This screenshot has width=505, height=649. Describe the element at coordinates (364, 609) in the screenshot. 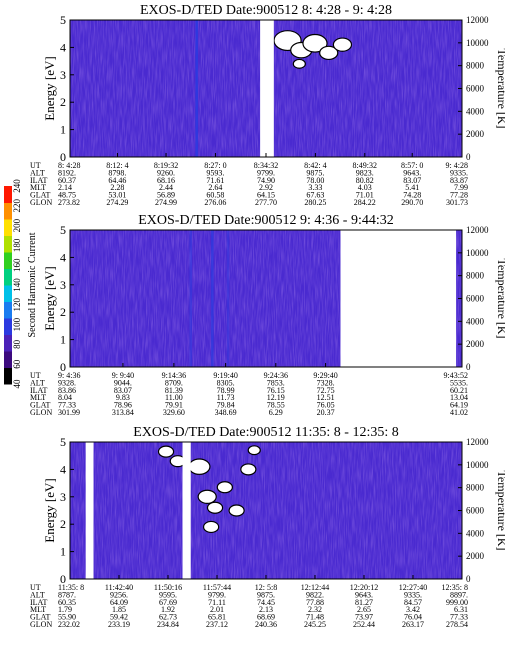

I see `table-cell: 2.65` at that location.